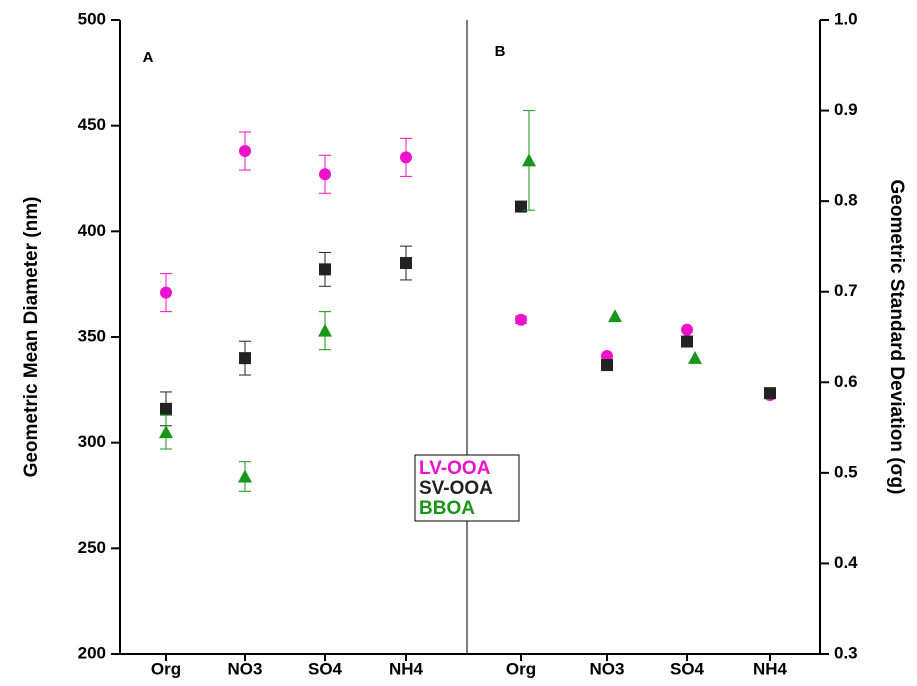 This screenshot has width=917, height=686. What do you see at coordinates (846, 290) in the screenshot?
I see `y-tick-label: 0.7` at bounding box center [846, 290].